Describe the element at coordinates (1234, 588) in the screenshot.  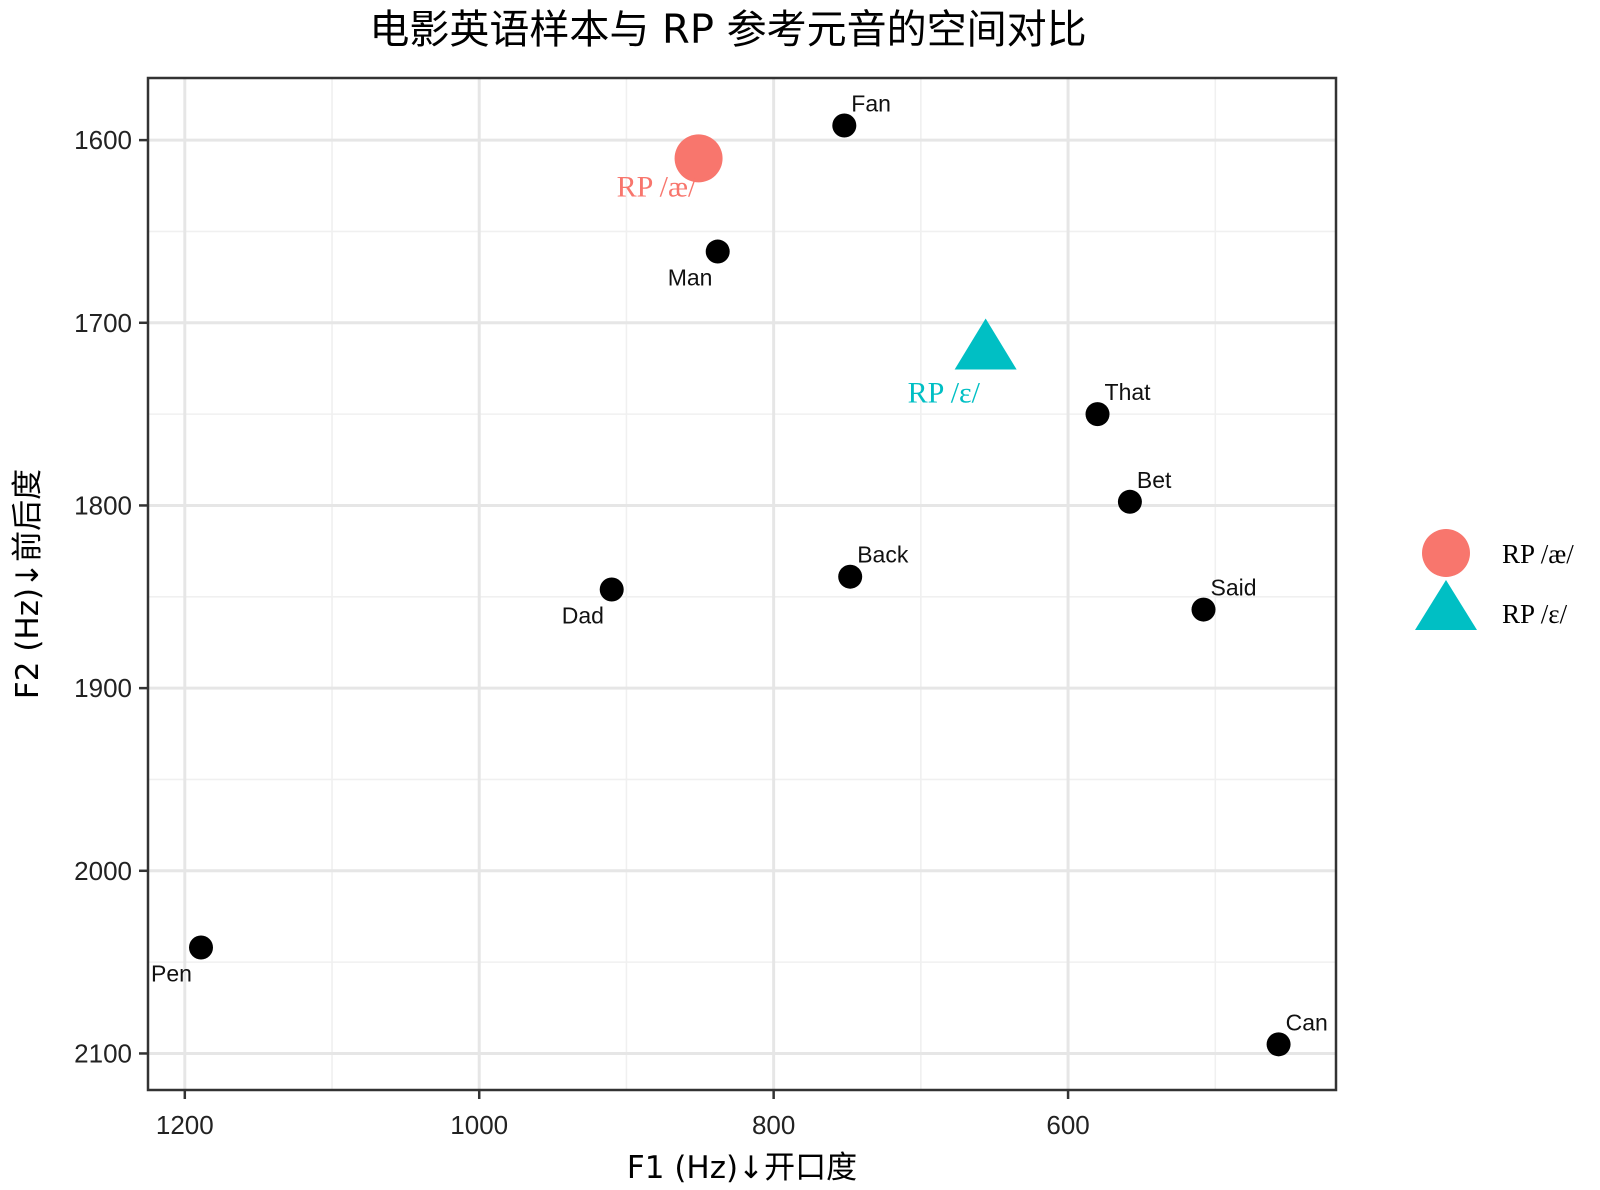
I see `point-label-said: Said` at that location.